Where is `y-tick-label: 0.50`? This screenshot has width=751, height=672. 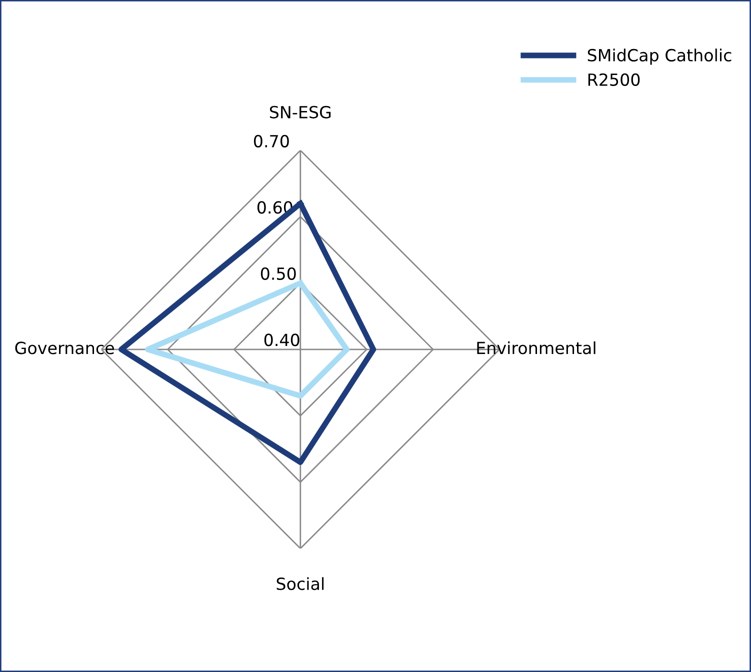
y-tick-label: 0.50 is located at coordinates (278, 273).